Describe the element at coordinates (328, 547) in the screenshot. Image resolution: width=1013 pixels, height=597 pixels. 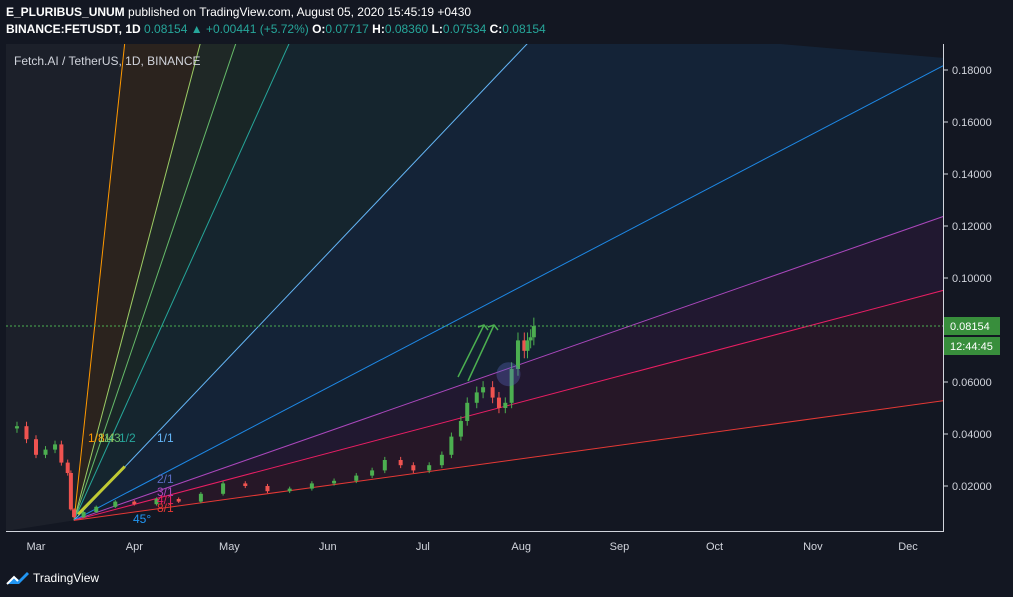
I see `time-tick-label: Jun` at that location.